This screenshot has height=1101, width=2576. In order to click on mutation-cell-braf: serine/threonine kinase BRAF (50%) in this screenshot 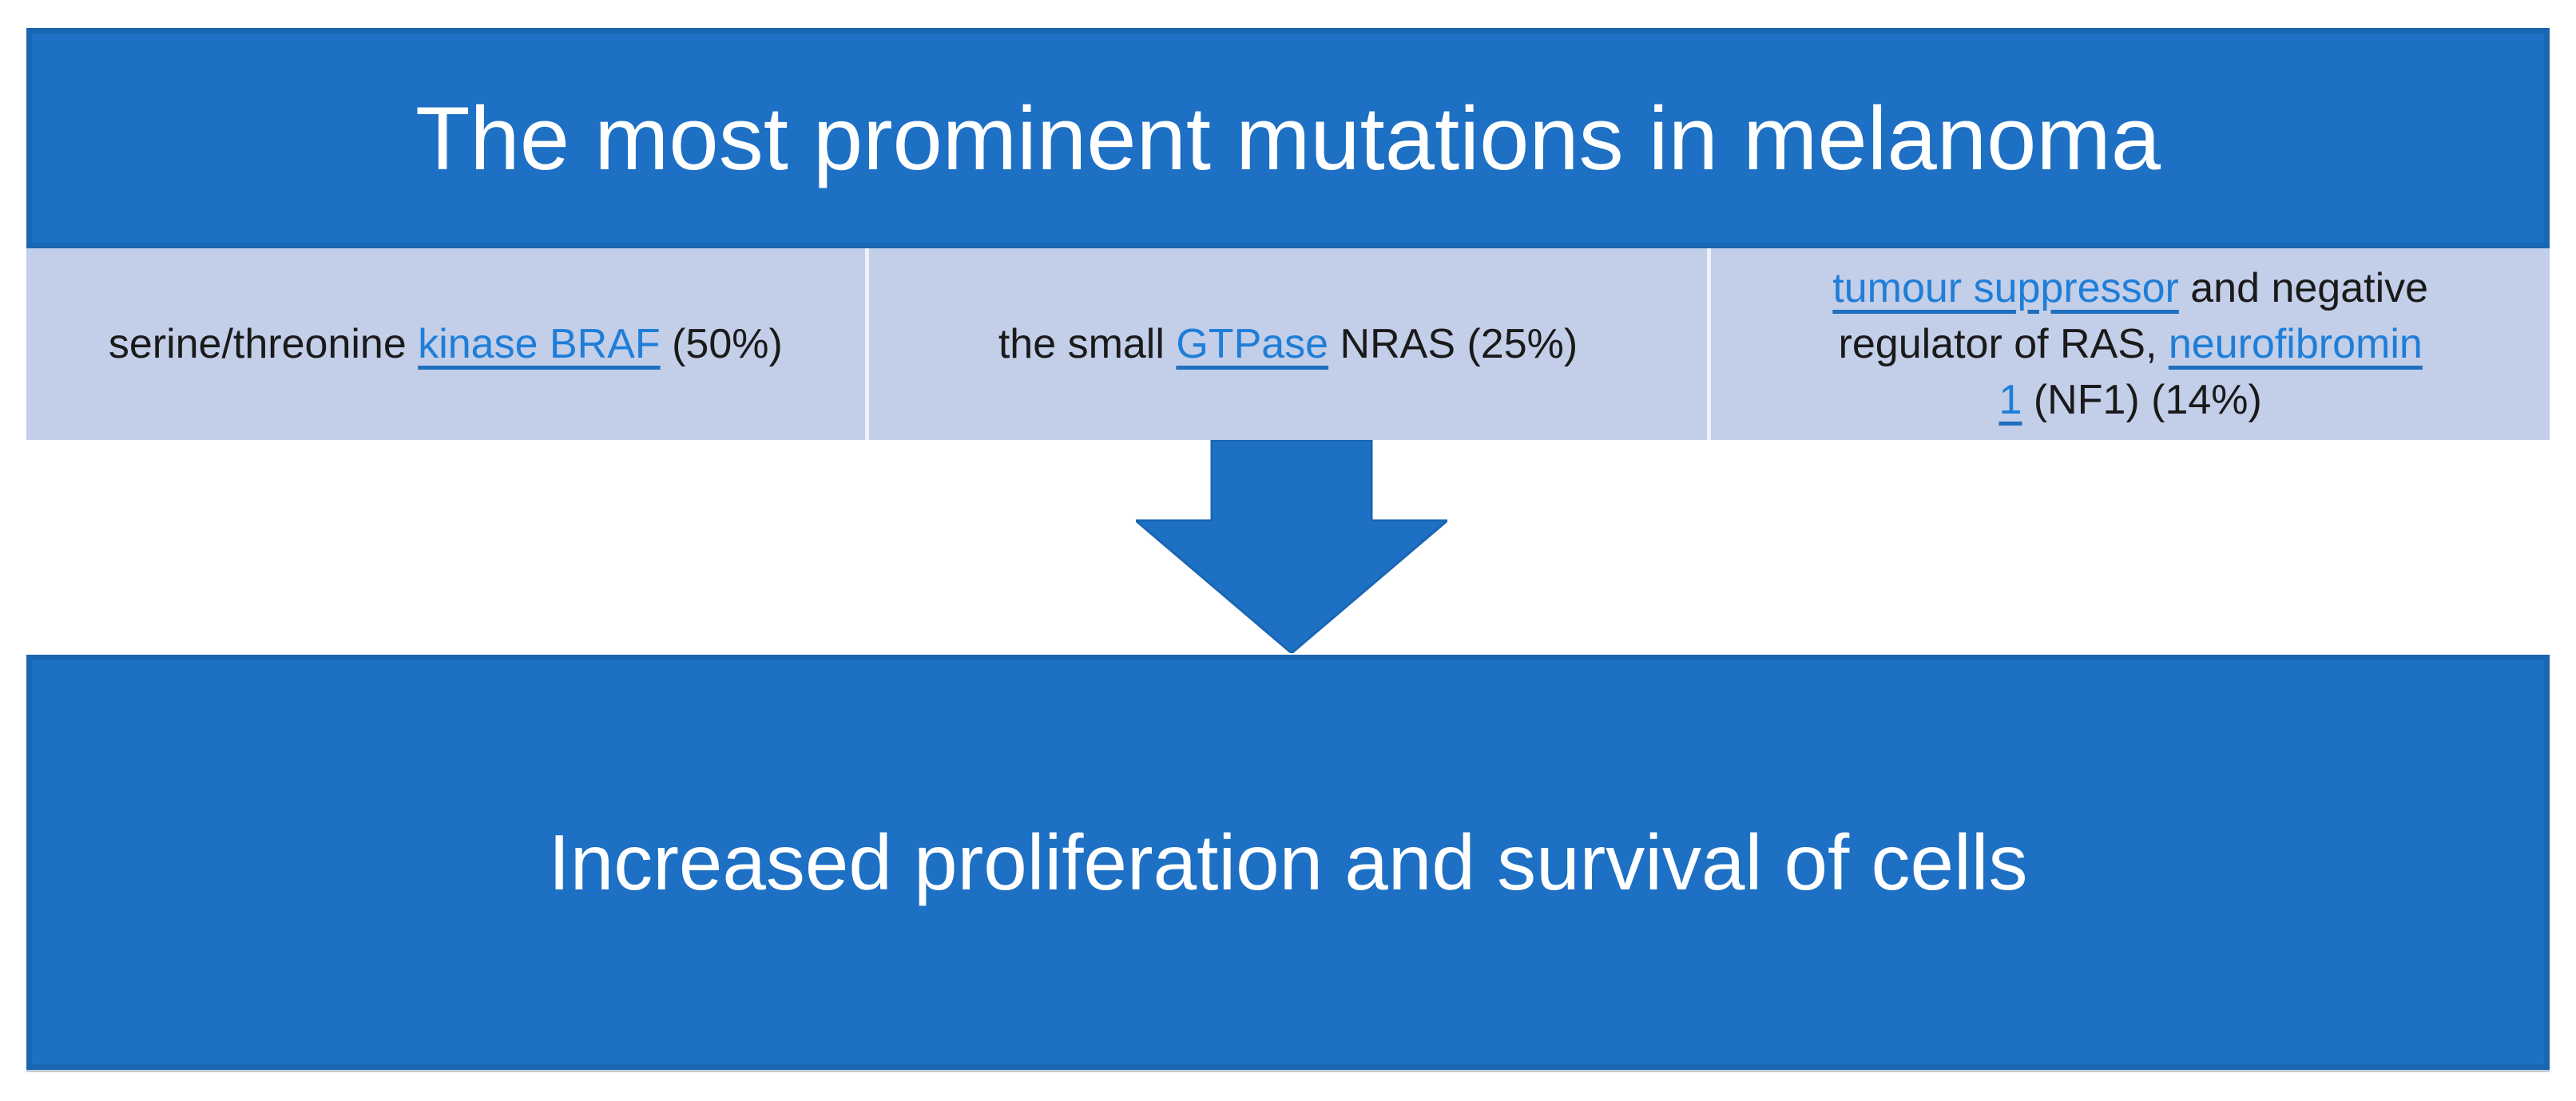, I will do `click(446, 344)`.